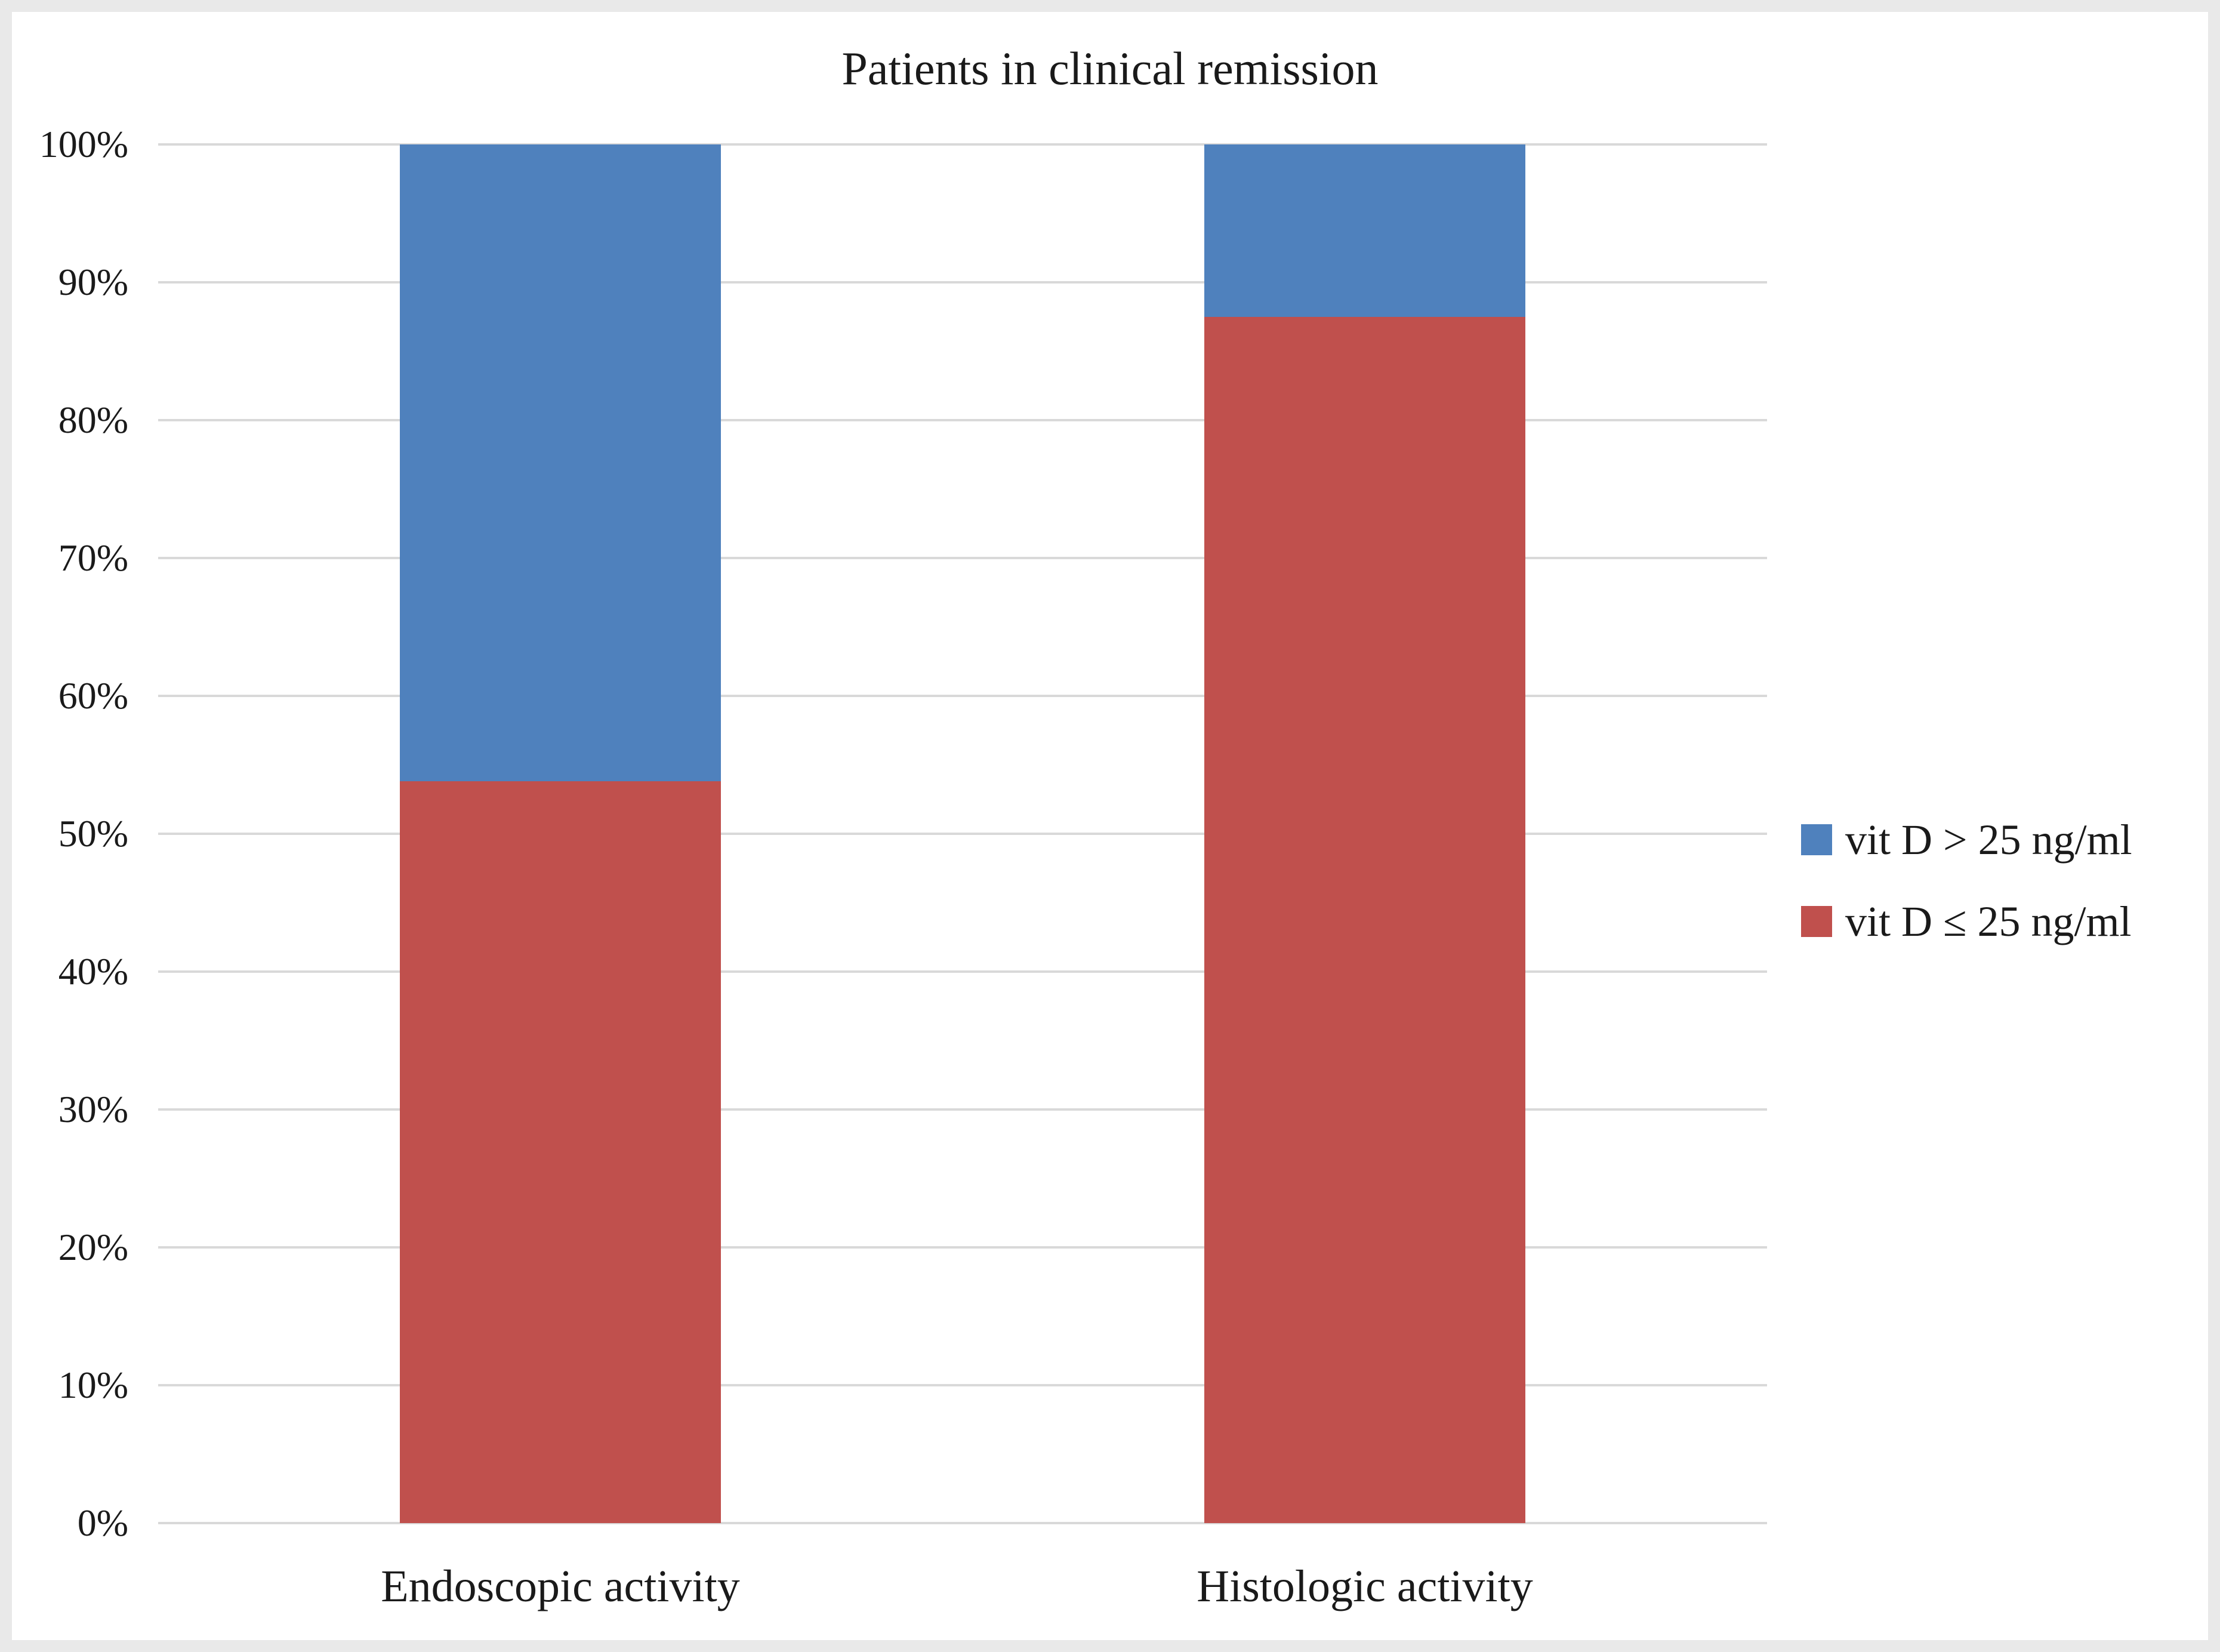 The height and width of the screenshot is (1652, 2220). Describe the element at coordinates (93, 834) in the screenshot. I see `y-tick-label-50%: 50%` at that location.